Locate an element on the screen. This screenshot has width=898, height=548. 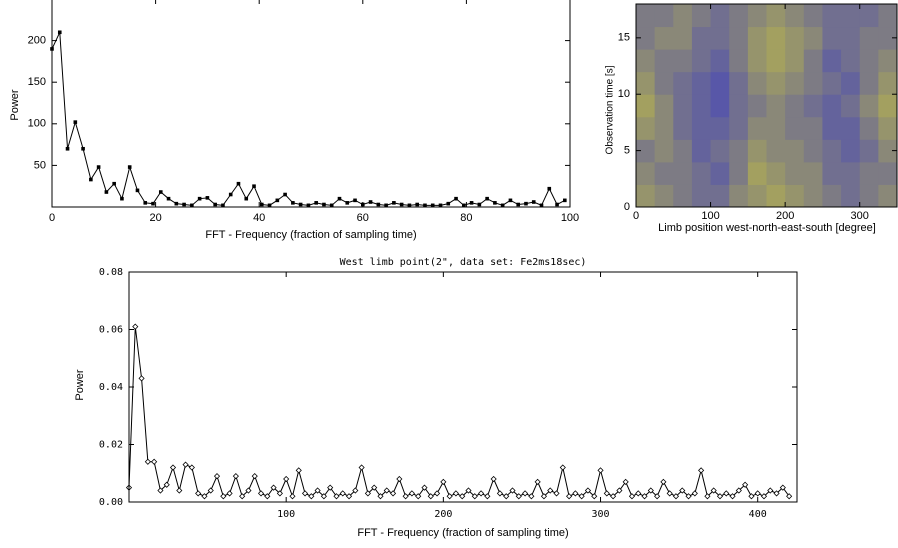
x-tick-label: 40 is located at coordinates (259, 218).